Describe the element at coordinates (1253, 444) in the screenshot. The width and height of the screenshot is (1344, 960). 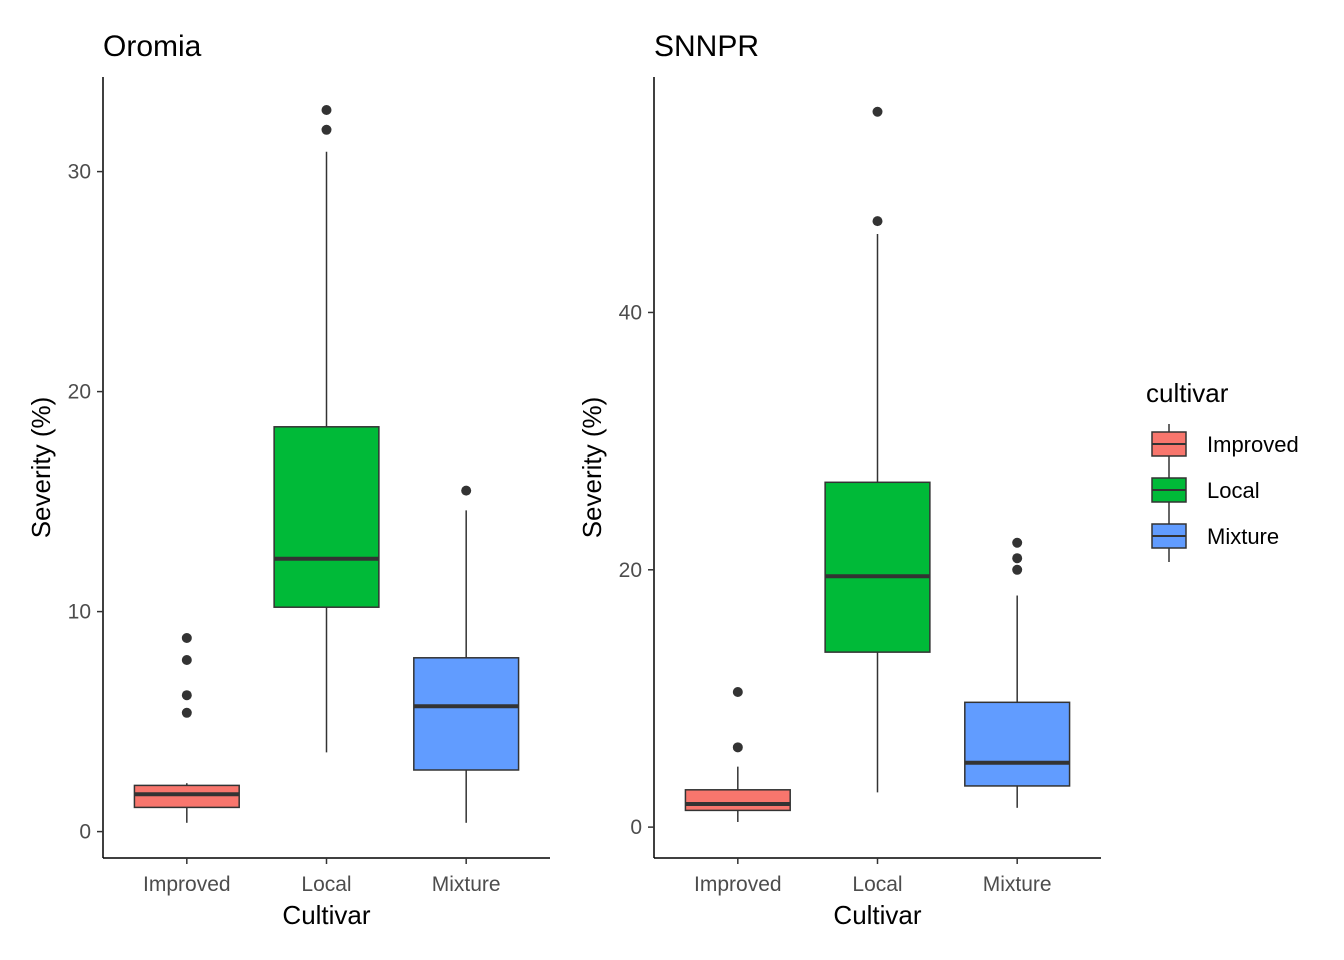
I see `legend-label: Improved` at that location.